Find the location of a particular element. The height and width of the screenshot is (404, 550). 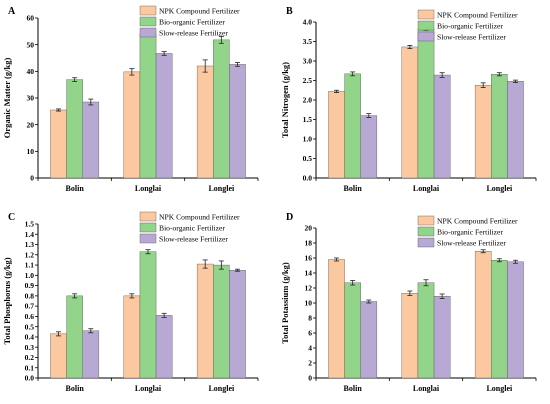

y-tick-label: 1.2 is located at coordinates (30, 254).